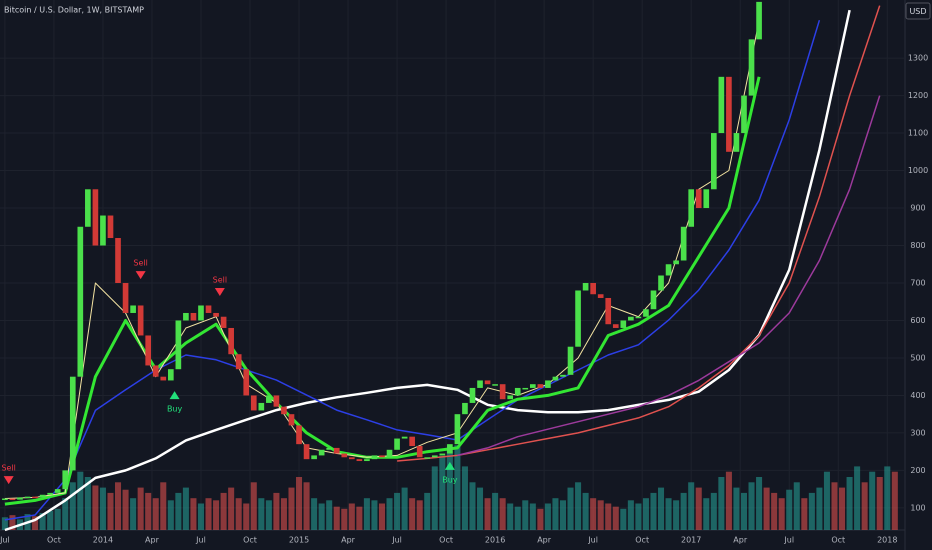 The width and height of the screenshot is (932, 550). What do you see at coordinates (918, 95) in the screenshot?
I see `y-tick-label: 1200` at bounding box center [918, 95].